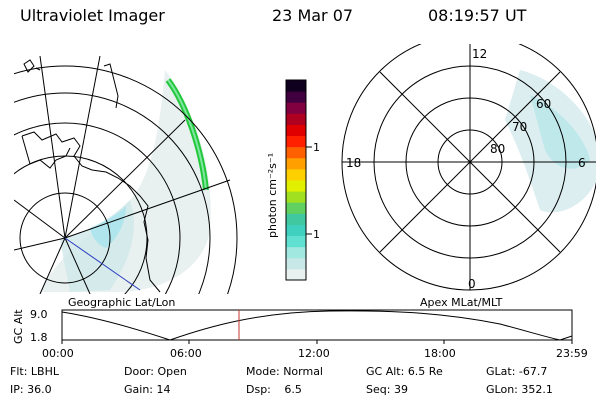 This screenshot has height=400, width=600. I want to click on ip-info: IP: 36.0, so click(31, 389).